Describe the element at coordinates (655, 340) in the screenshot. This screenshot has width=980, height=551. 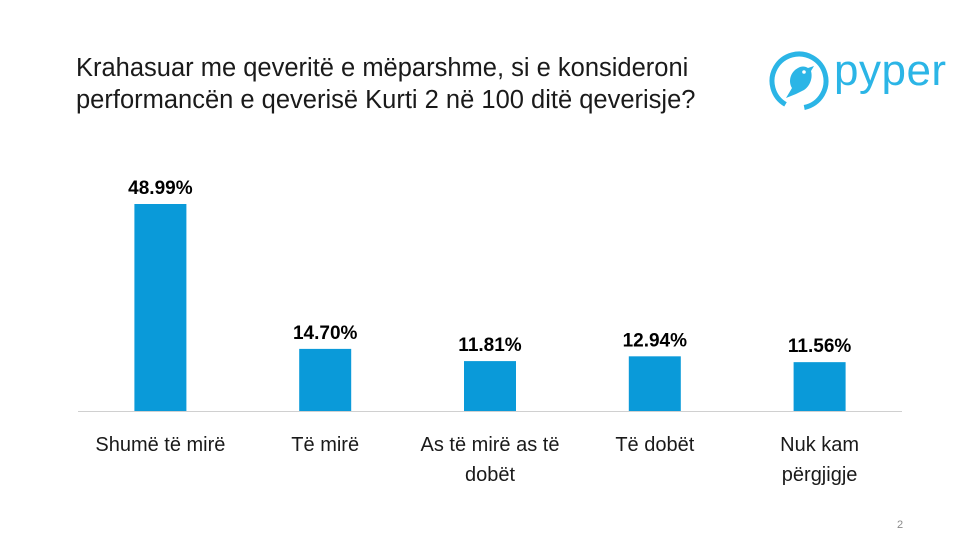
I see `data-label-4: 12.94%` at that location.